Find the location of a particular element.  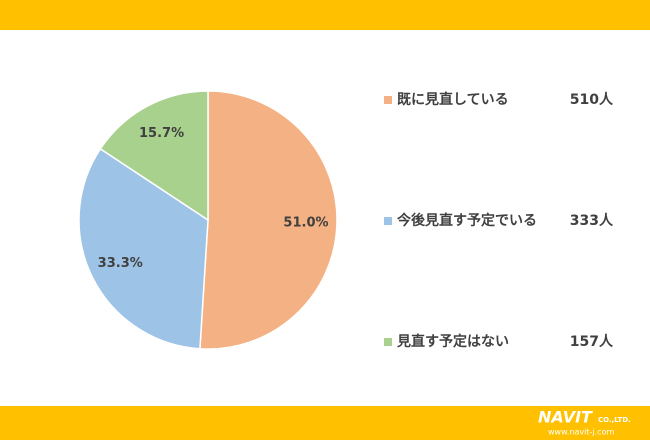

slice-label: 15.7% is located at coordinates (161, 133).